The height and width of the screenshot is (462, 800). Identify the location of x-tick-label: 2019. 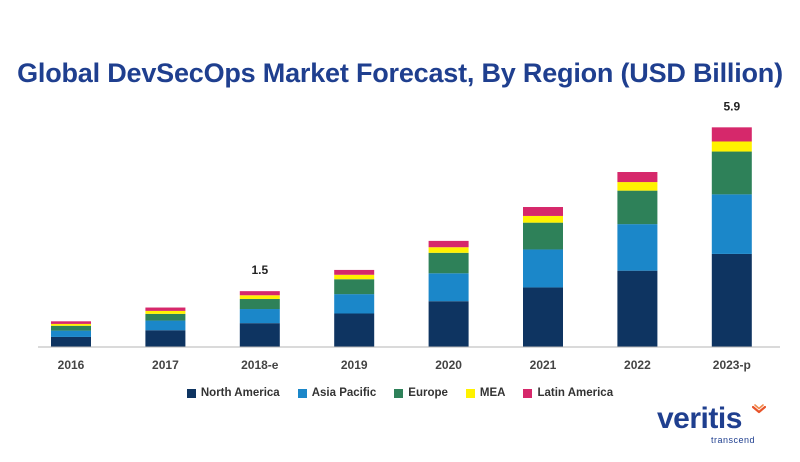
(354, 365).